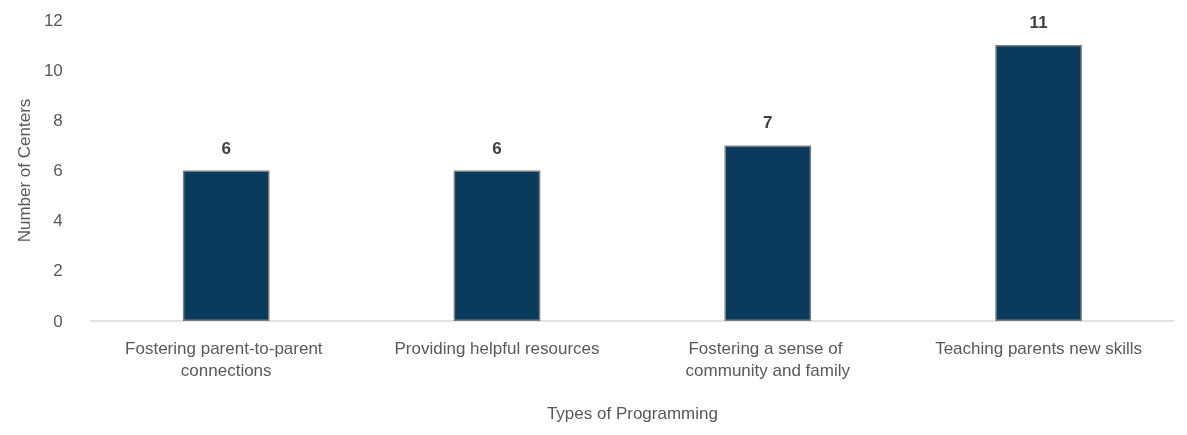 This screenshot has height=435, width=1187. Describe the element at coordinates (1039, 348) in the screenshot. I see `x-tick-label: Teaching parents new skills` at that location.